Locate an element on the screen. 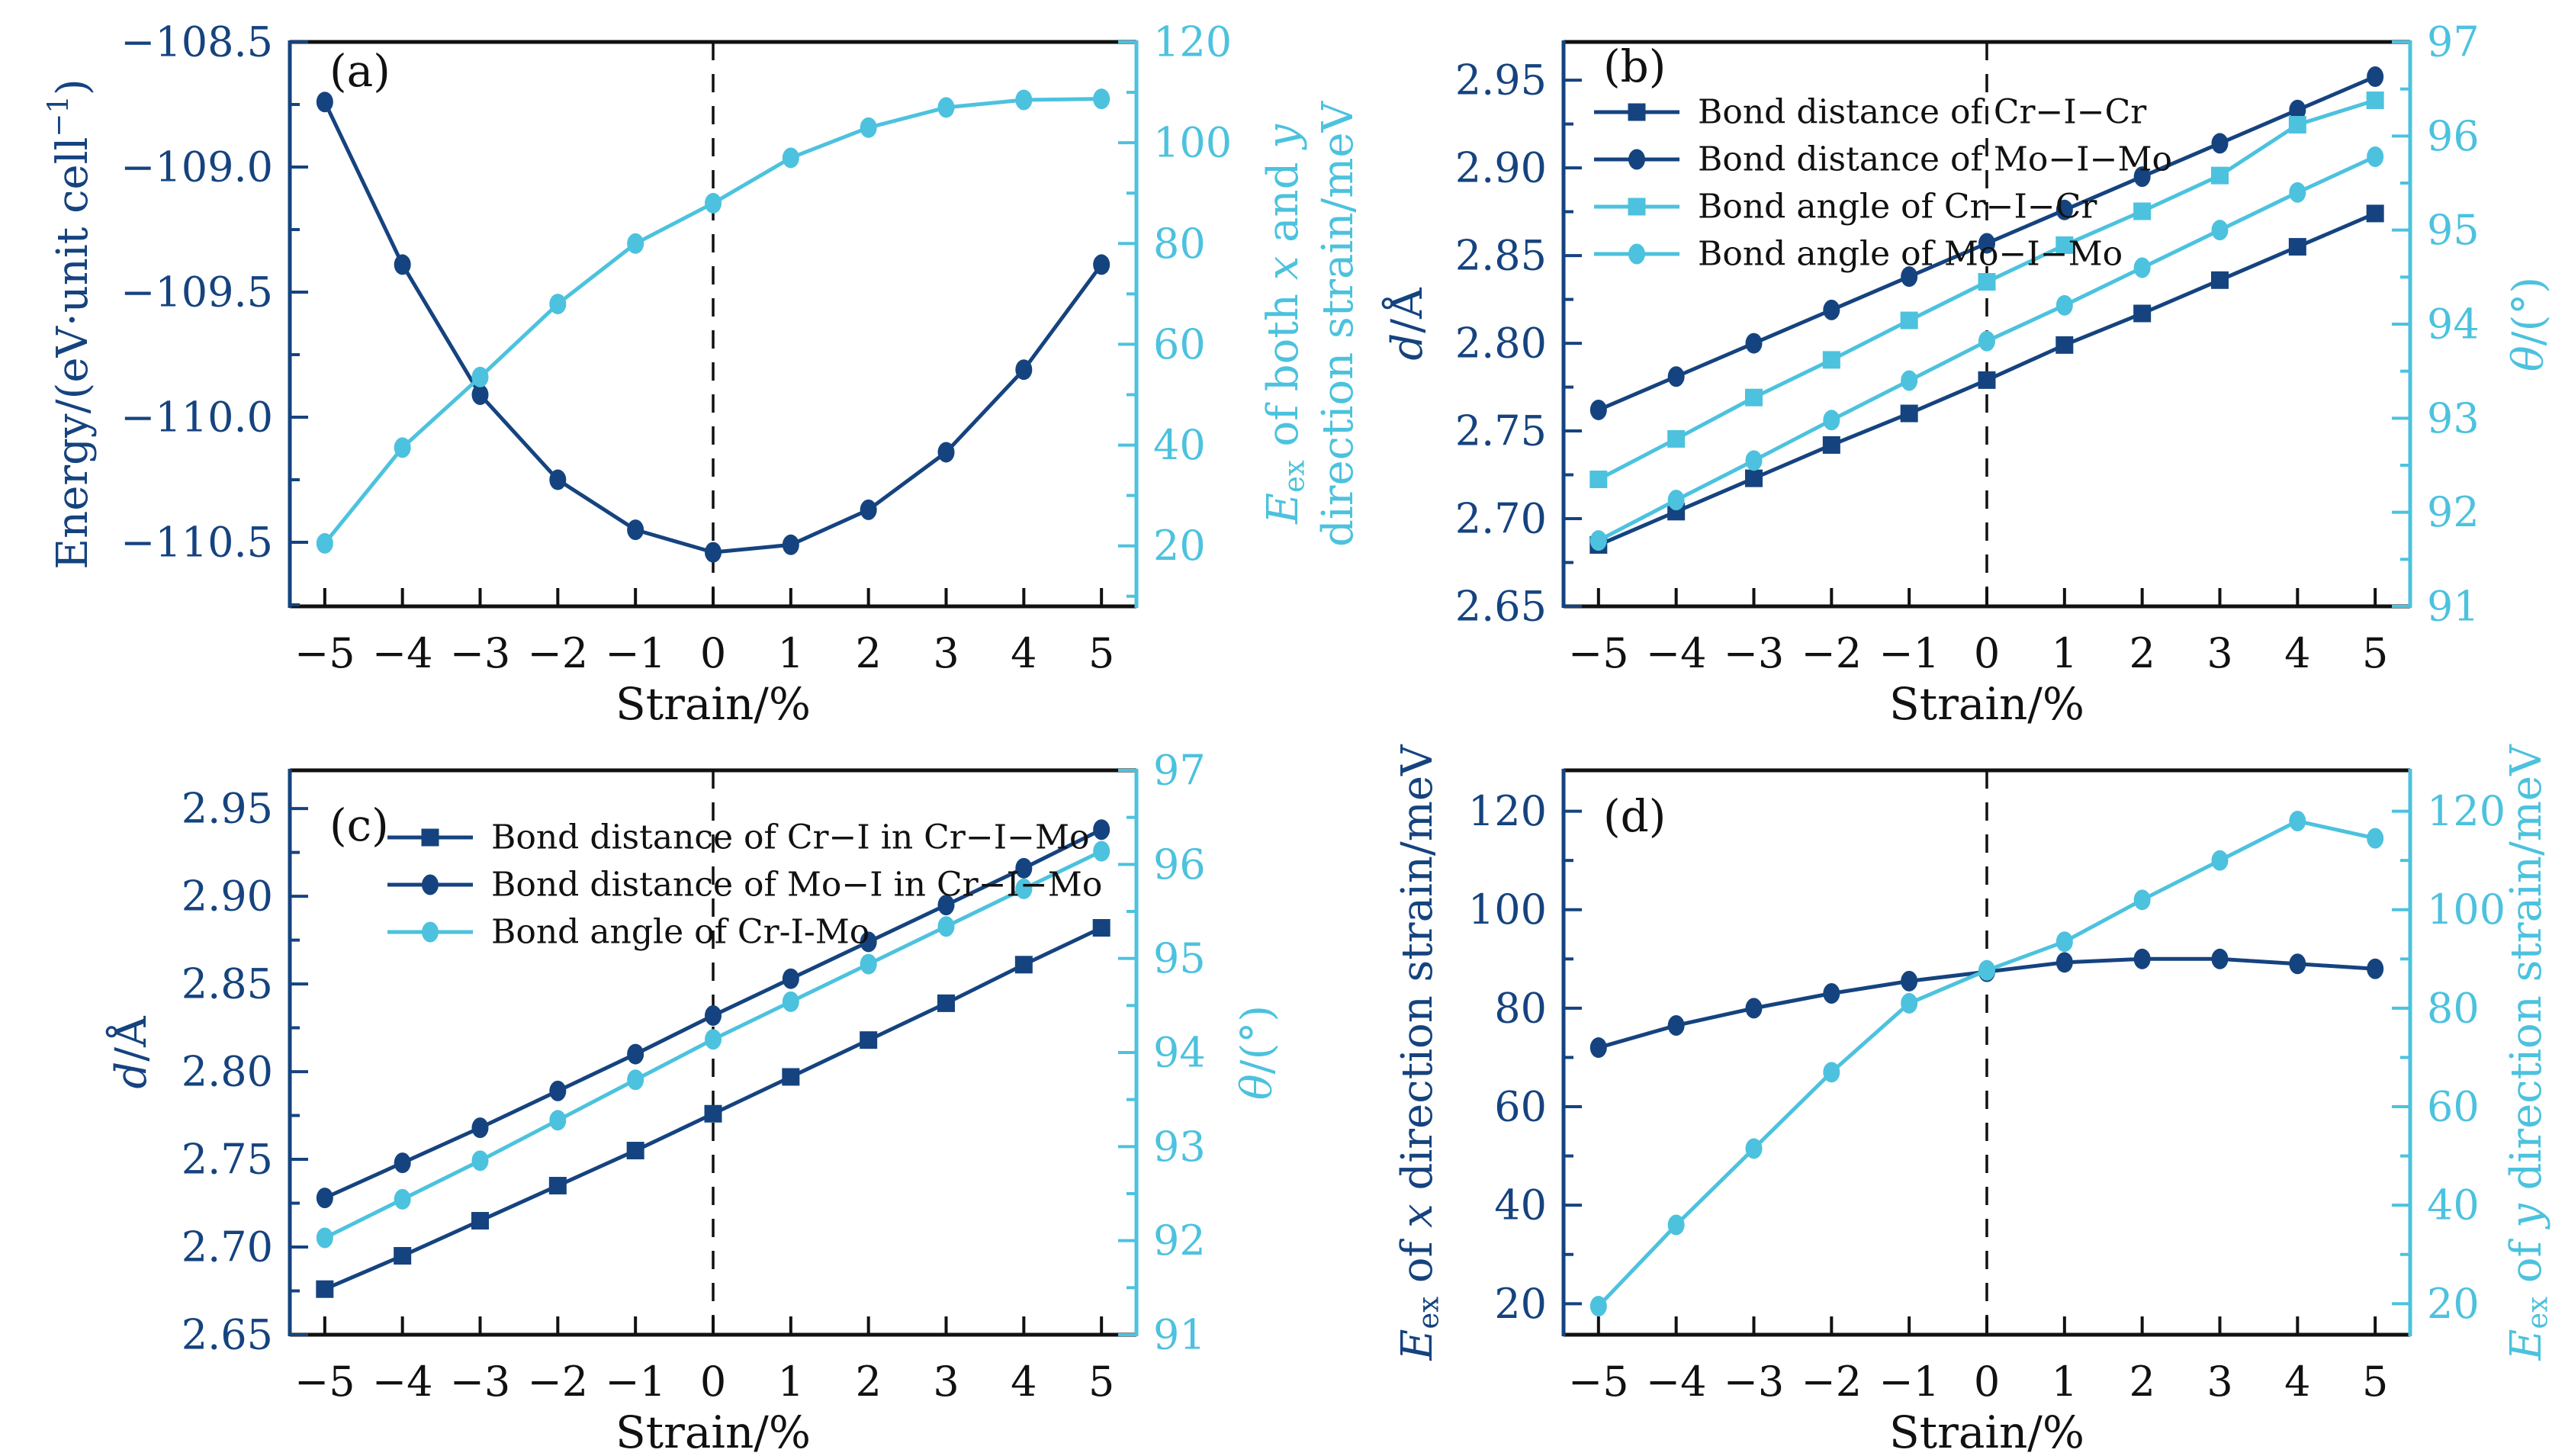  legend-label: Bond angle of Cr-I-Mo is located at coordinates (680, 932).